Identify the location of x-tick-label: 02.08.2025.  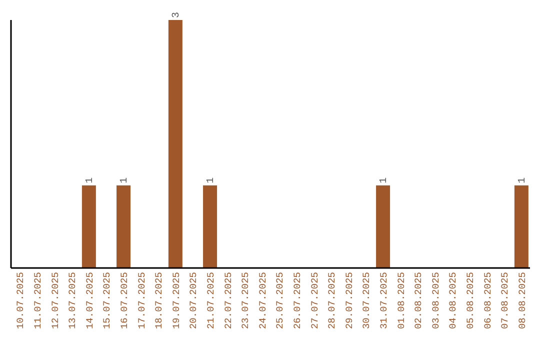
(418, 301).